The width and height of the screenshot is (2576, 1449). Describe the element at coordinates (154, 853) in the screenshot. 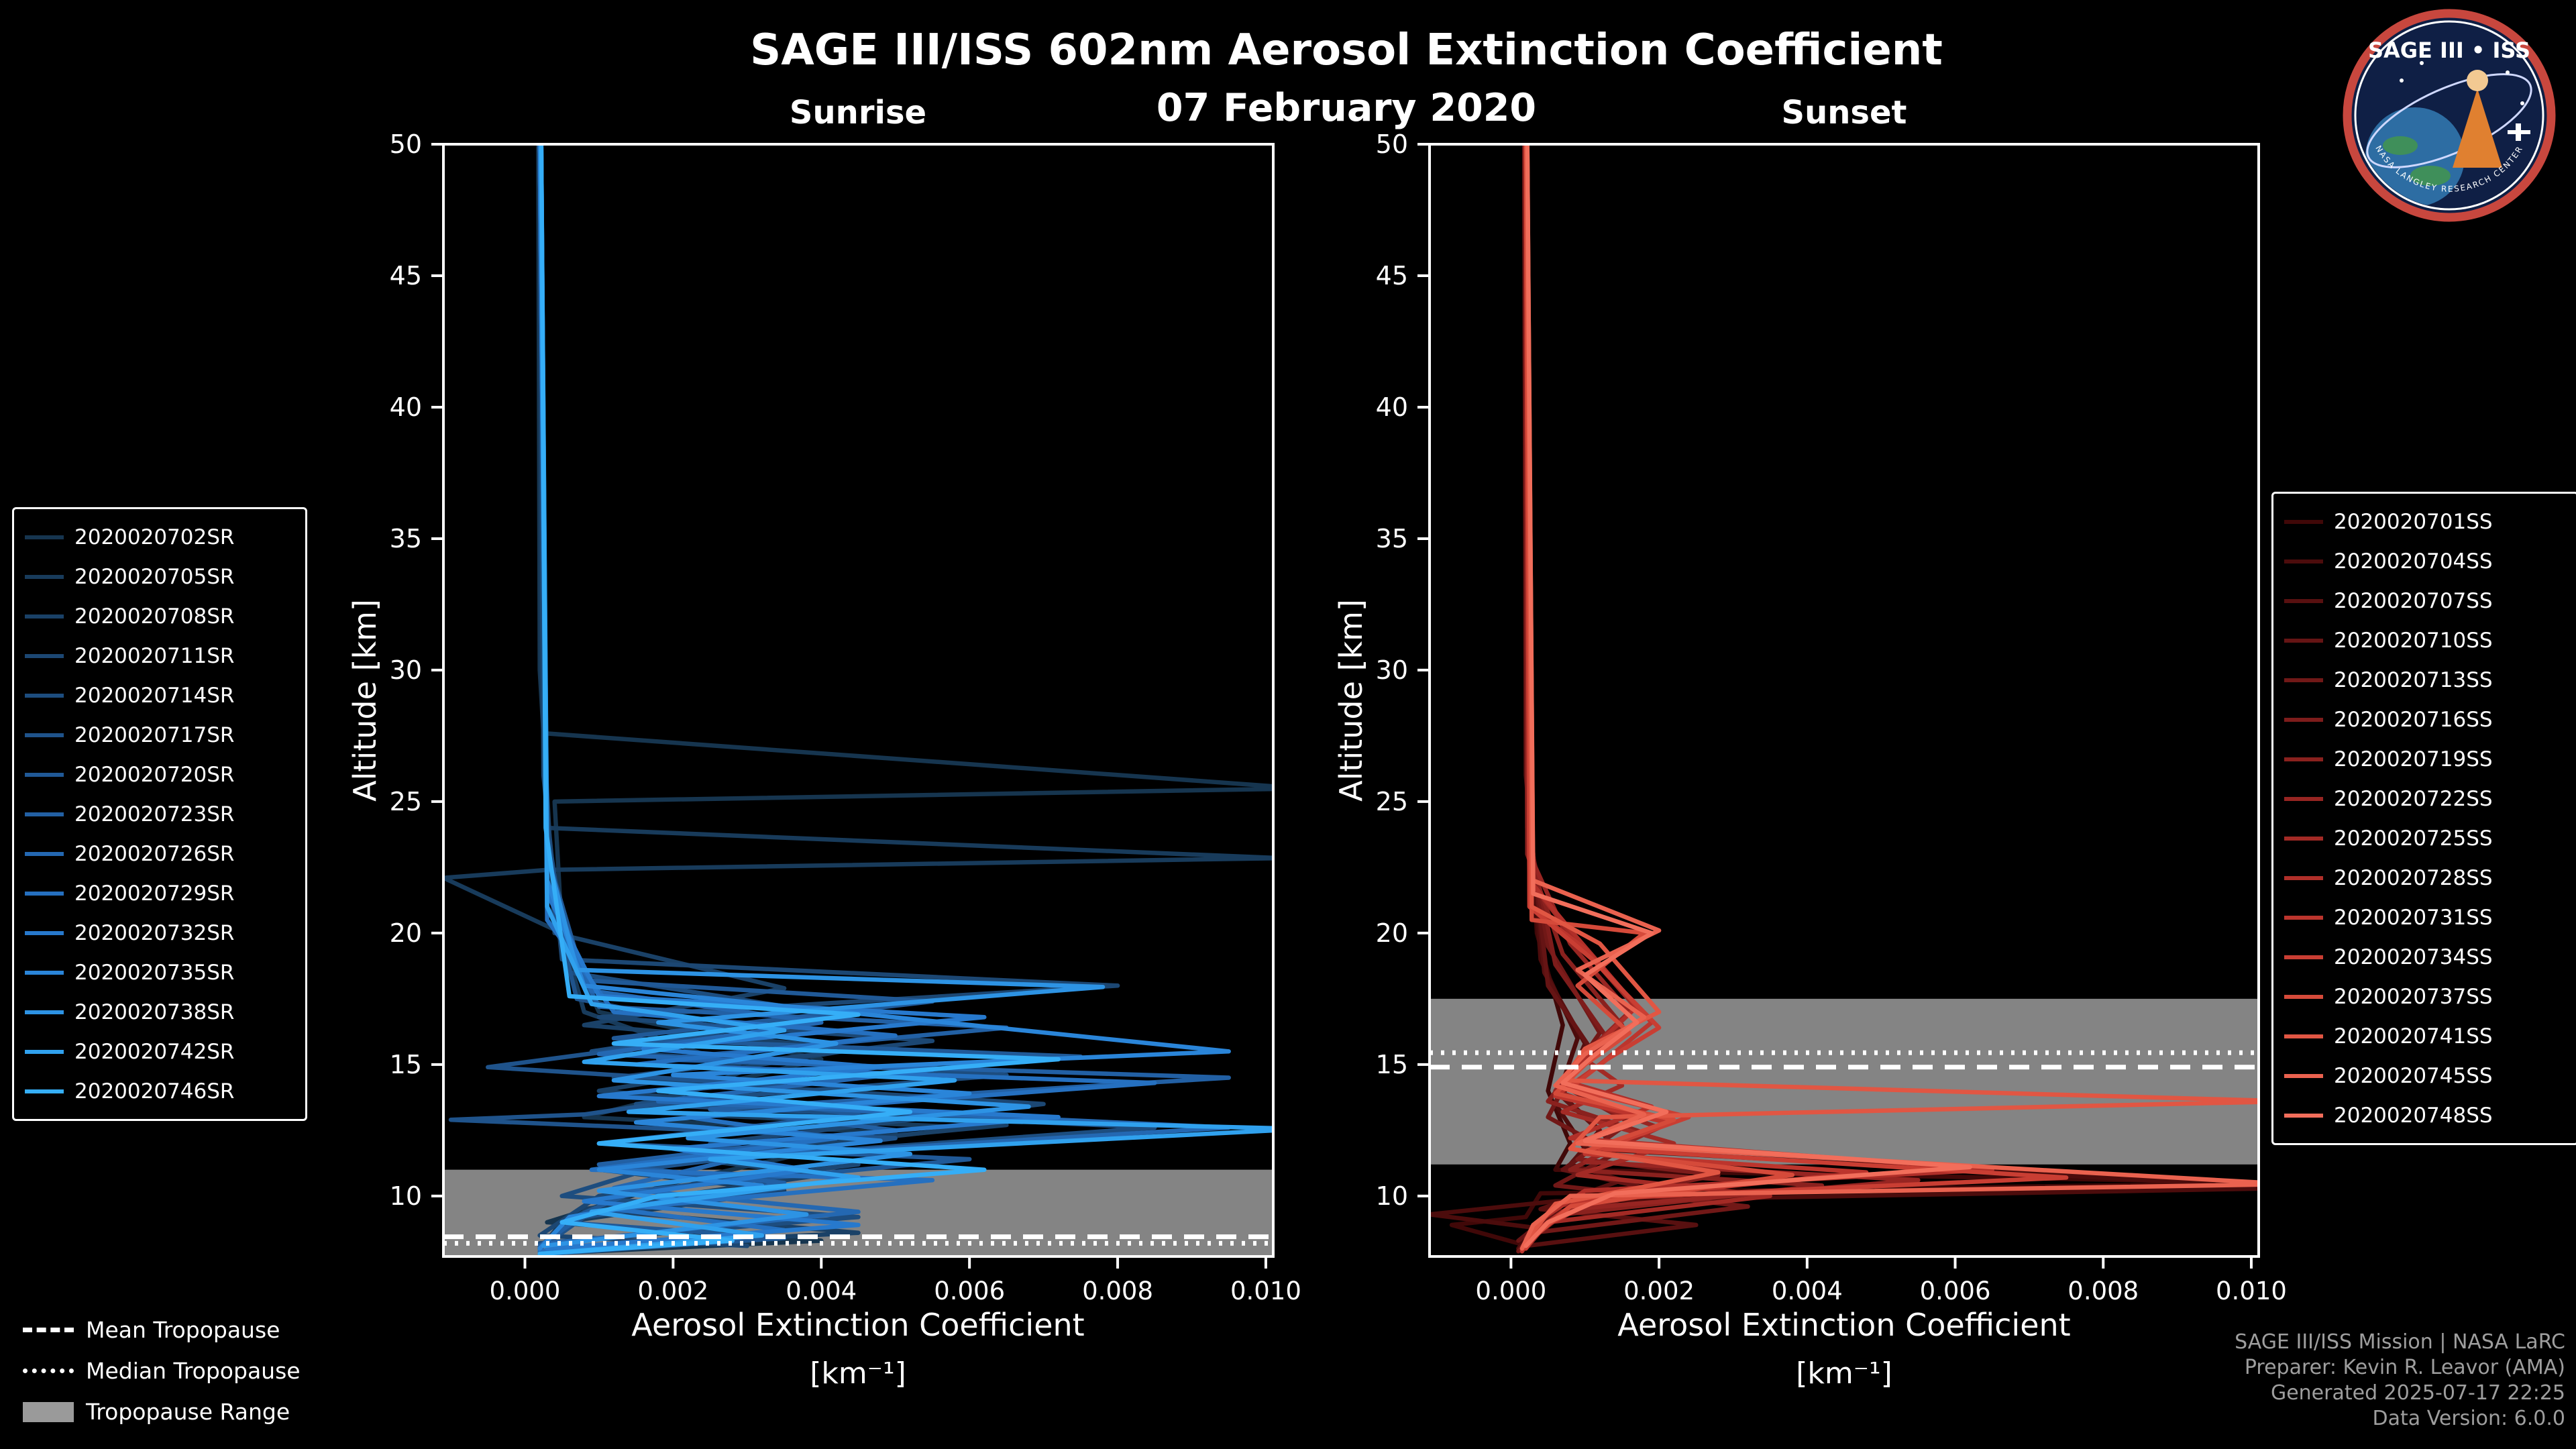

I see `legend-label: 2020020726SR` at that location.